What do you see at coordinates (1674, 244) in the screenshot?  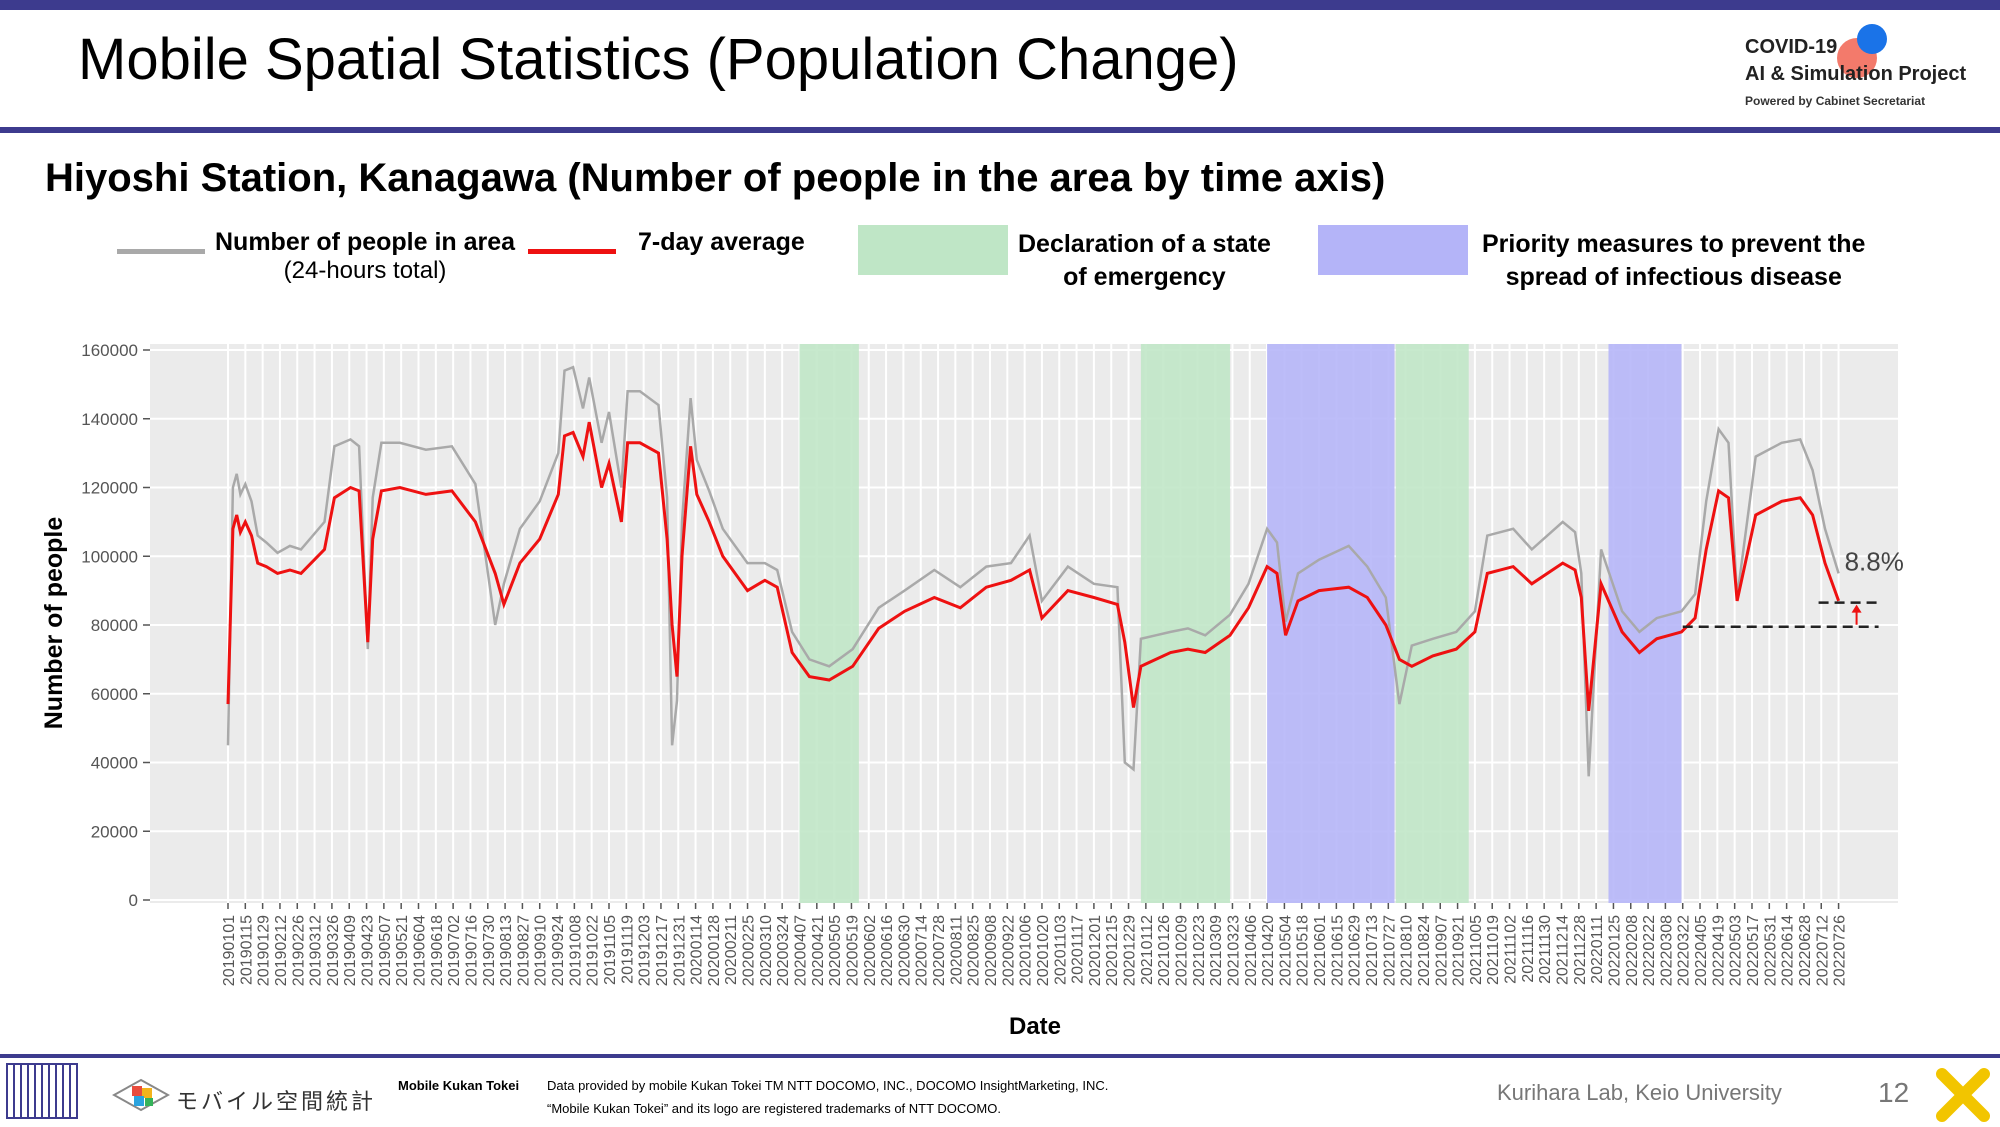 I see `legend-priority-line-1: Priority measures to prevent the` at bounding box center [1674, 244].